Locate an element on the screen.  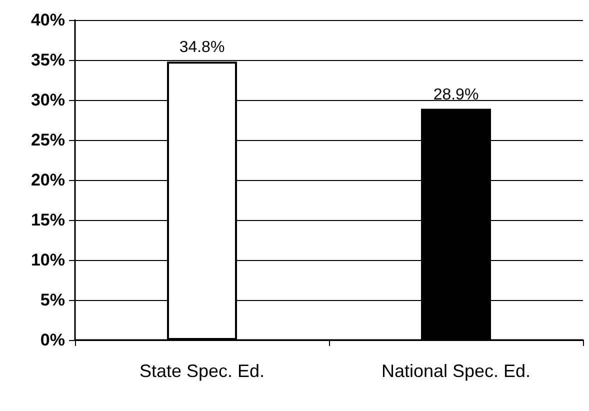
y-tick-label: 25% is located at coordinates (47, 140).